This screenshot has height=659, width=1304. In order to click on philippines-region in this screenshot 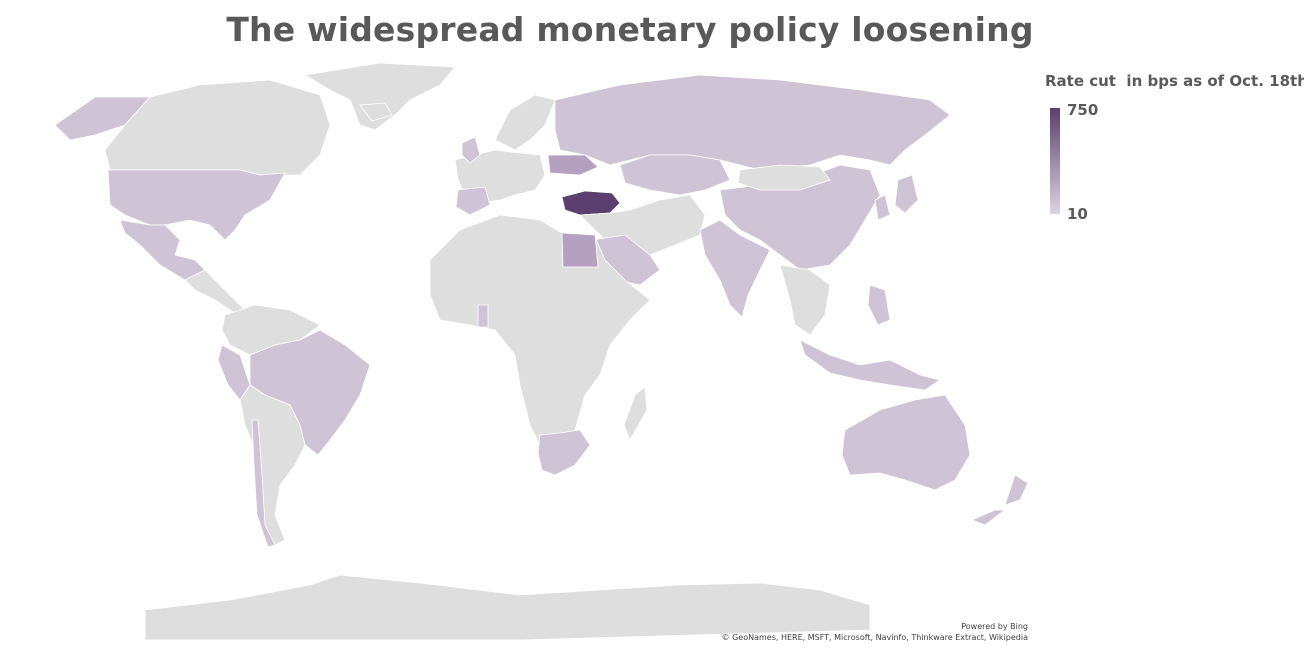, I will do `click(879, 305)`.